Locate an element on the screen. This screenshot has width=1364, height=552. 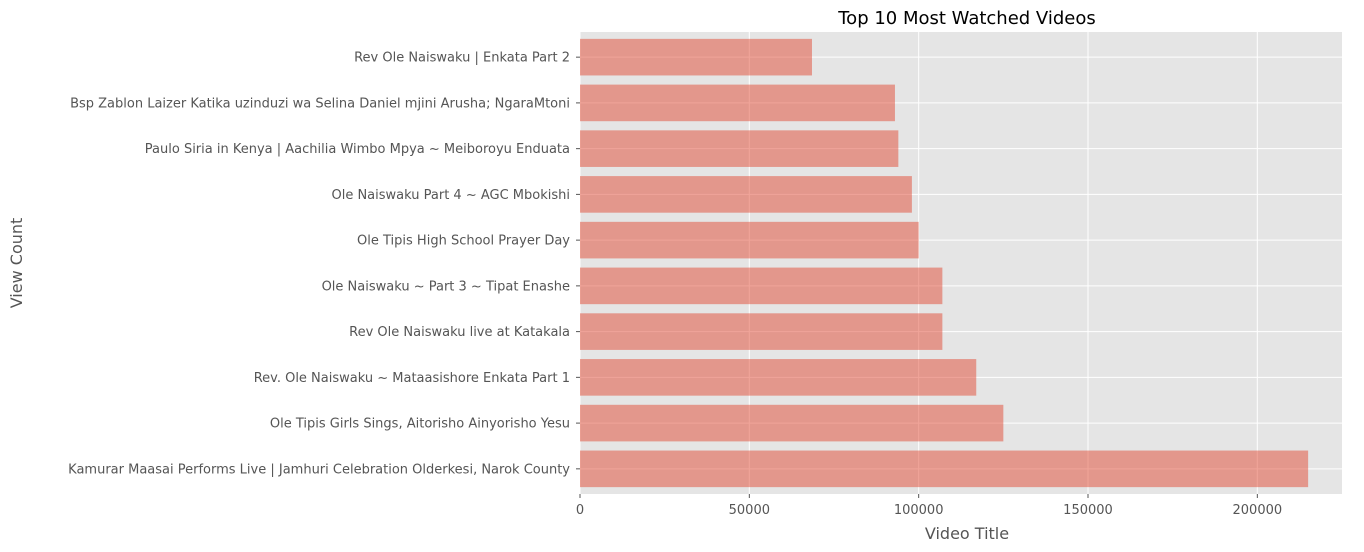
x-tick-labels: 0 50000 100000 150000 200000 is located at coordinates (929, 506).